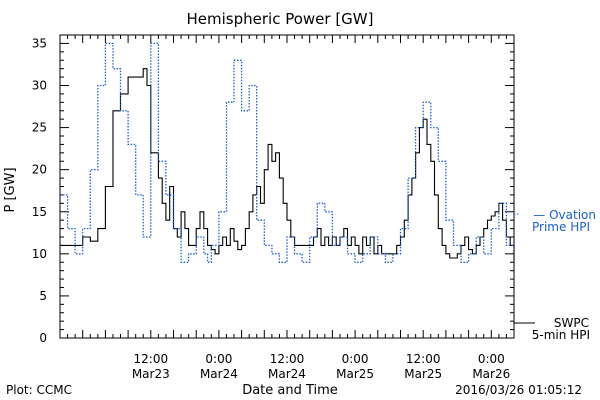 Image resolution: width=600 pixels, height=400 pixels. I want to click on y-axis-label: P [GW], so click(10, 189).